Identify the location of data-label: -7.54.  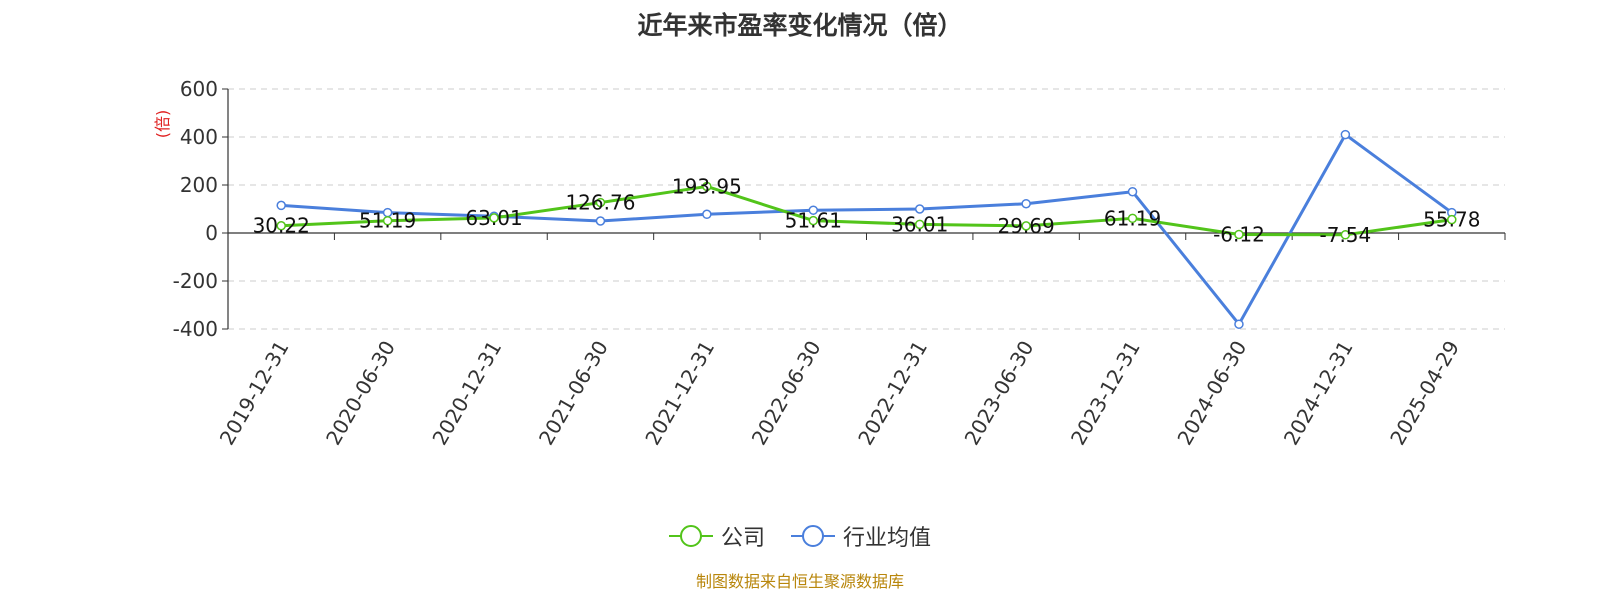
(1346, 235).